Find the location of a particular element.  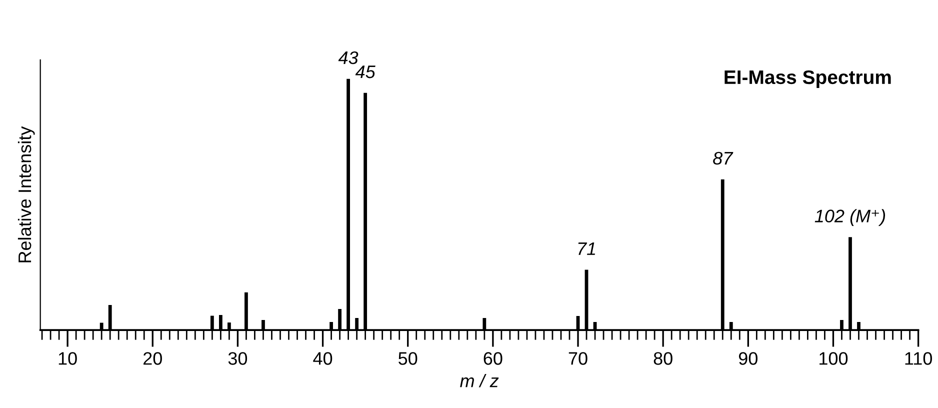

x-tick-label: 60 is located at coordinates (493, 358).